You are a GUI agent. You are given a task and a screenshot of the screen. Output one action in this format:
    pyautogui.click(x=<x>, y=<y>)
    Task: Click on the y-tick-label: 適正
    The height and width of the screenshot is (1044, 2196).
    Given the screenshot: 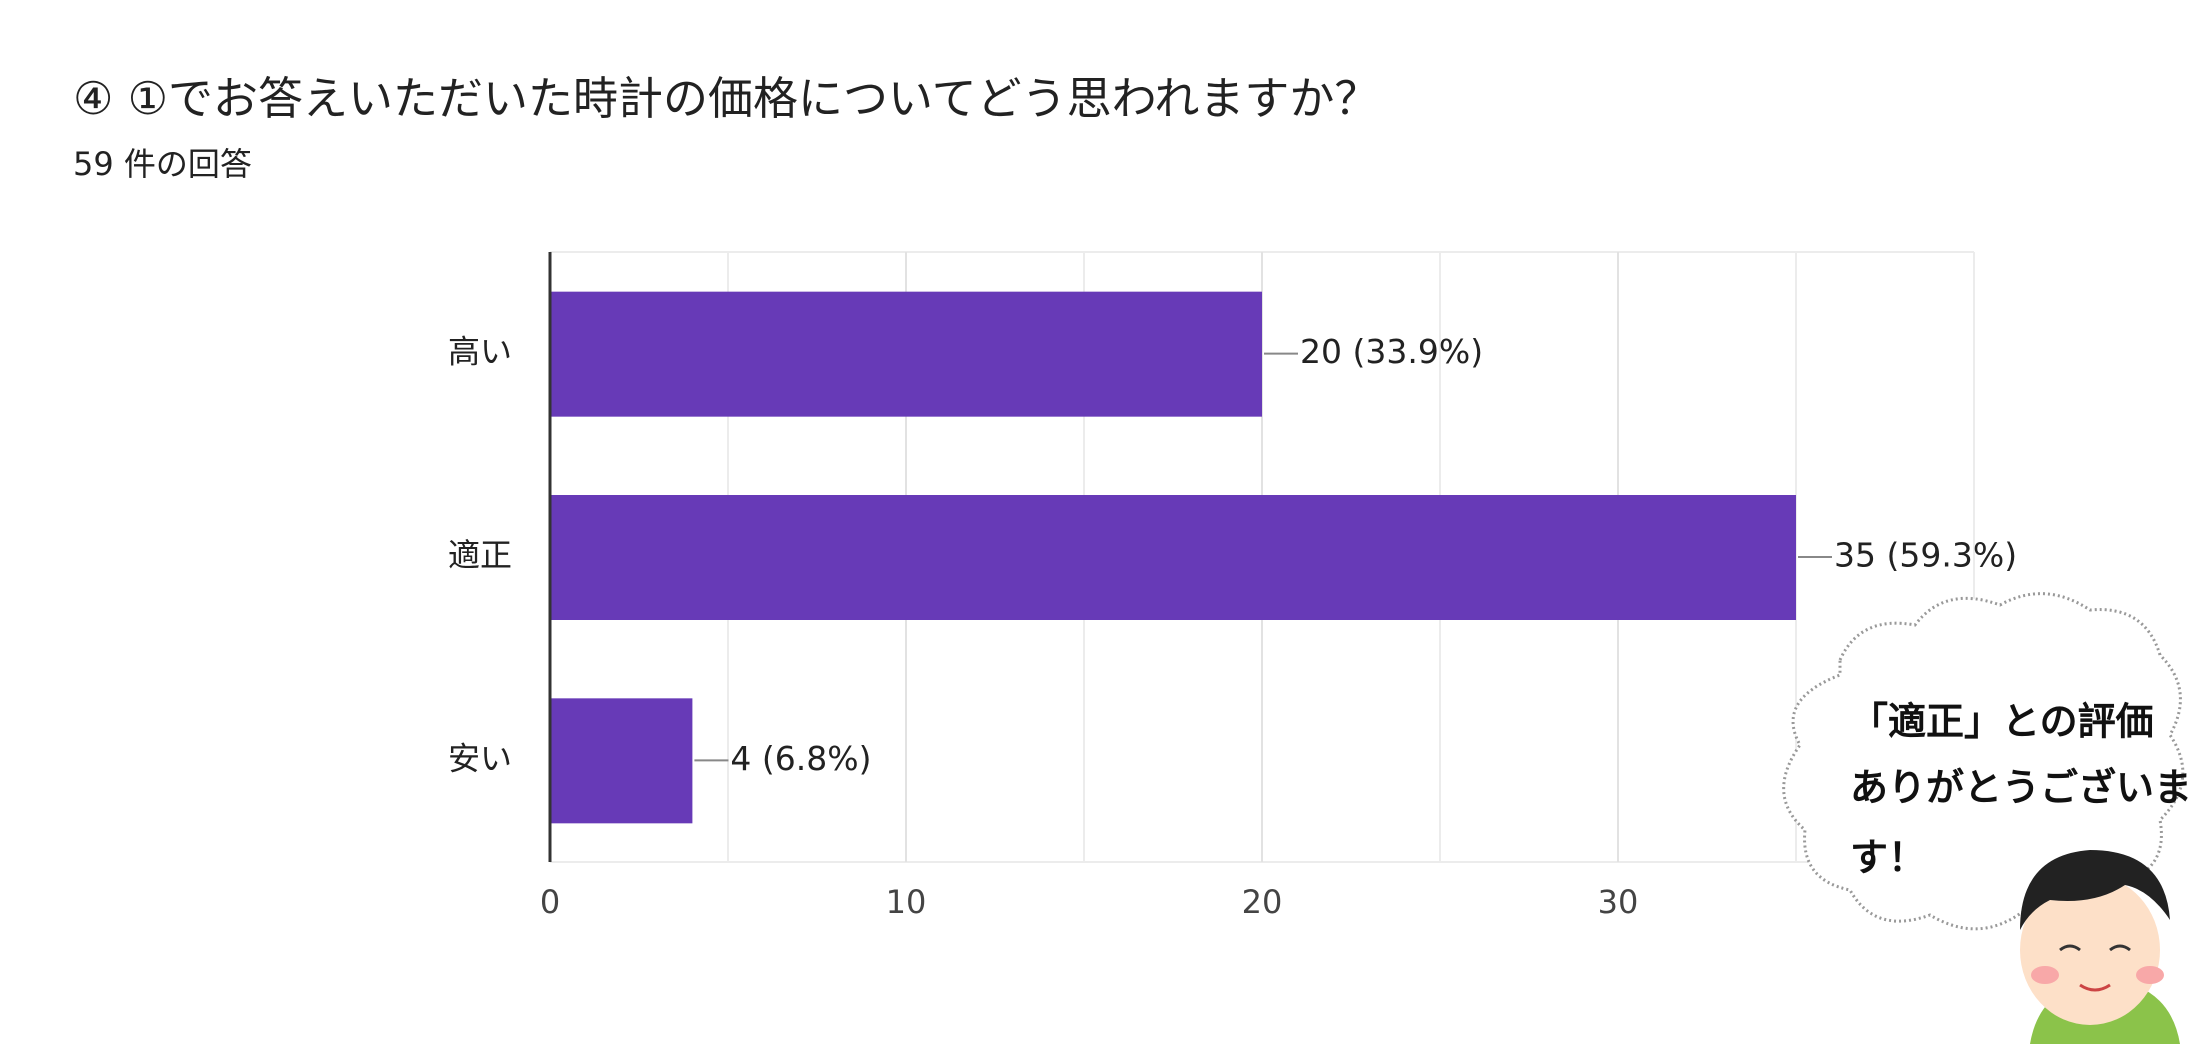 What is the action you would take?
    pyautogui.click(x=480, y=555)
    